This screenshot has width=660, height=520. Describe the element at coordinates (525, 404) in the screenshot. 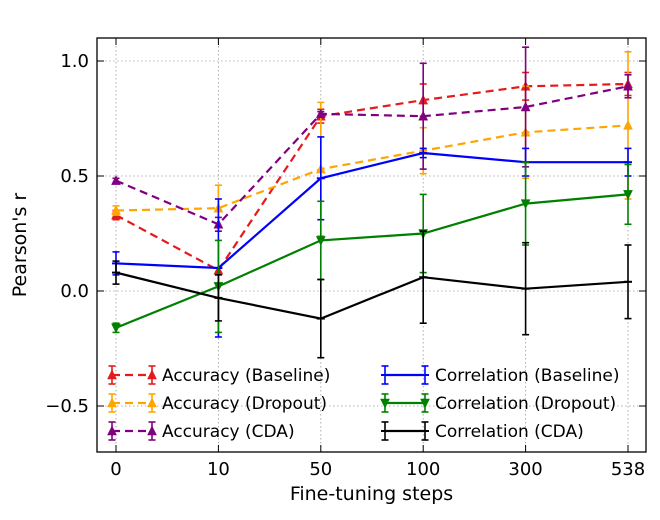

I see `legend-label: Correlation (Dropout)` at that location.